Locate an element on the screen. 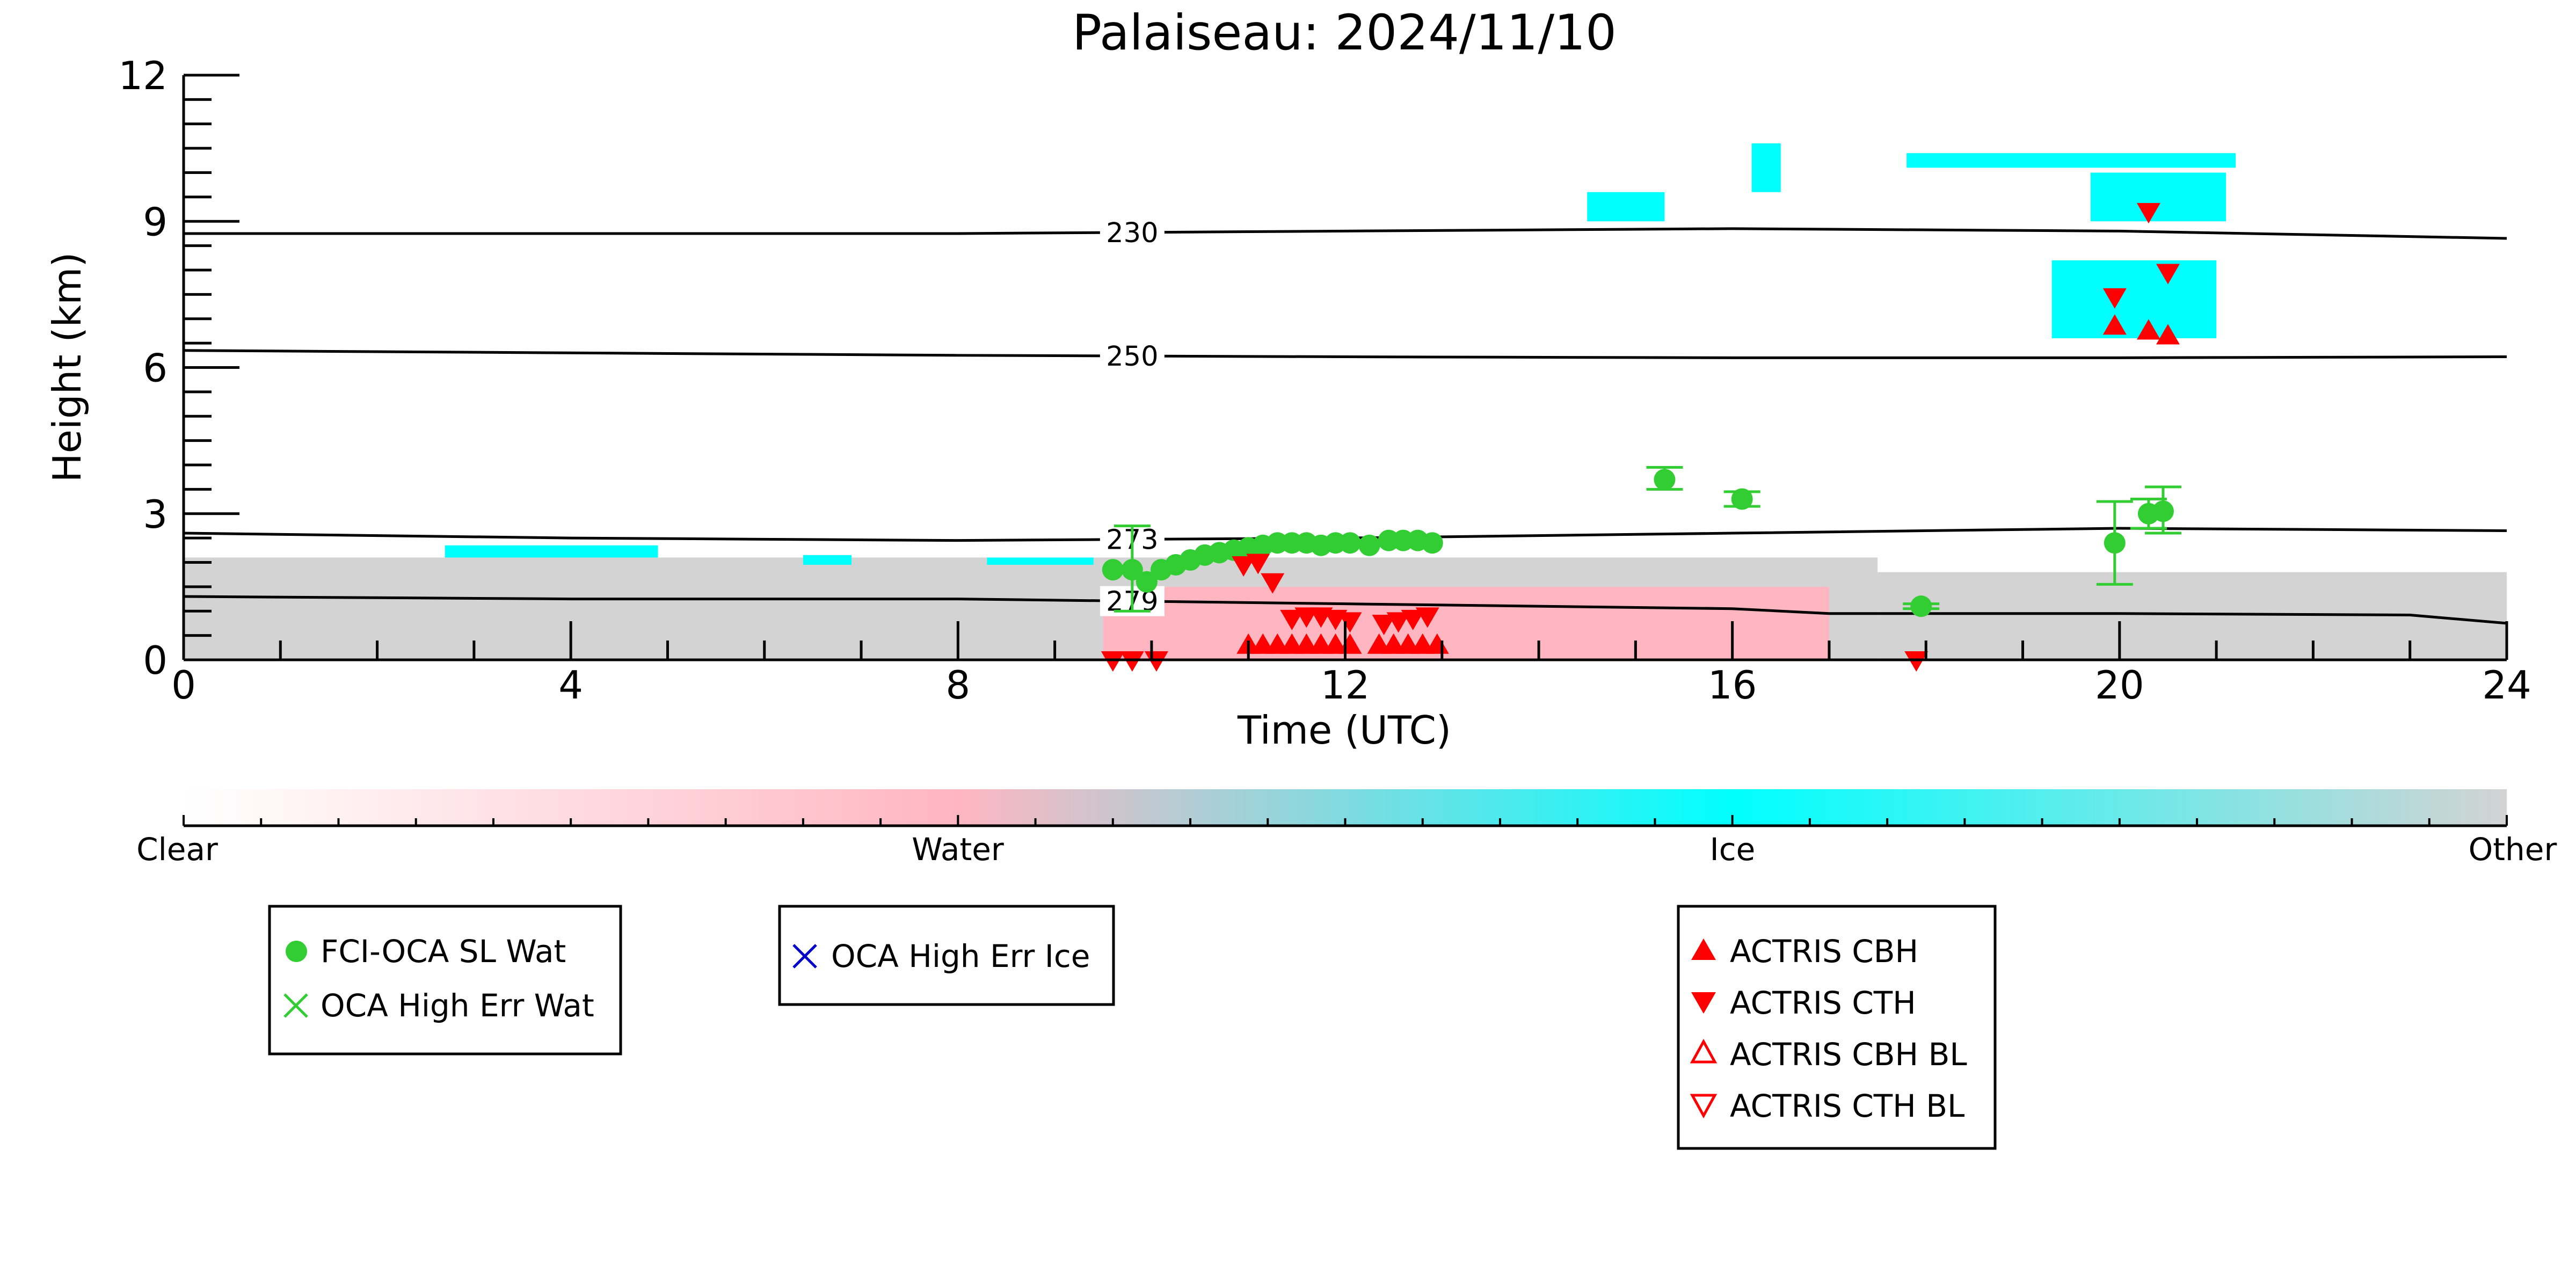 Image resolution: width=2576 pixels, height=1288 pixels. legend-label: OCA High Err Ice is located at coordinates (960, 956).